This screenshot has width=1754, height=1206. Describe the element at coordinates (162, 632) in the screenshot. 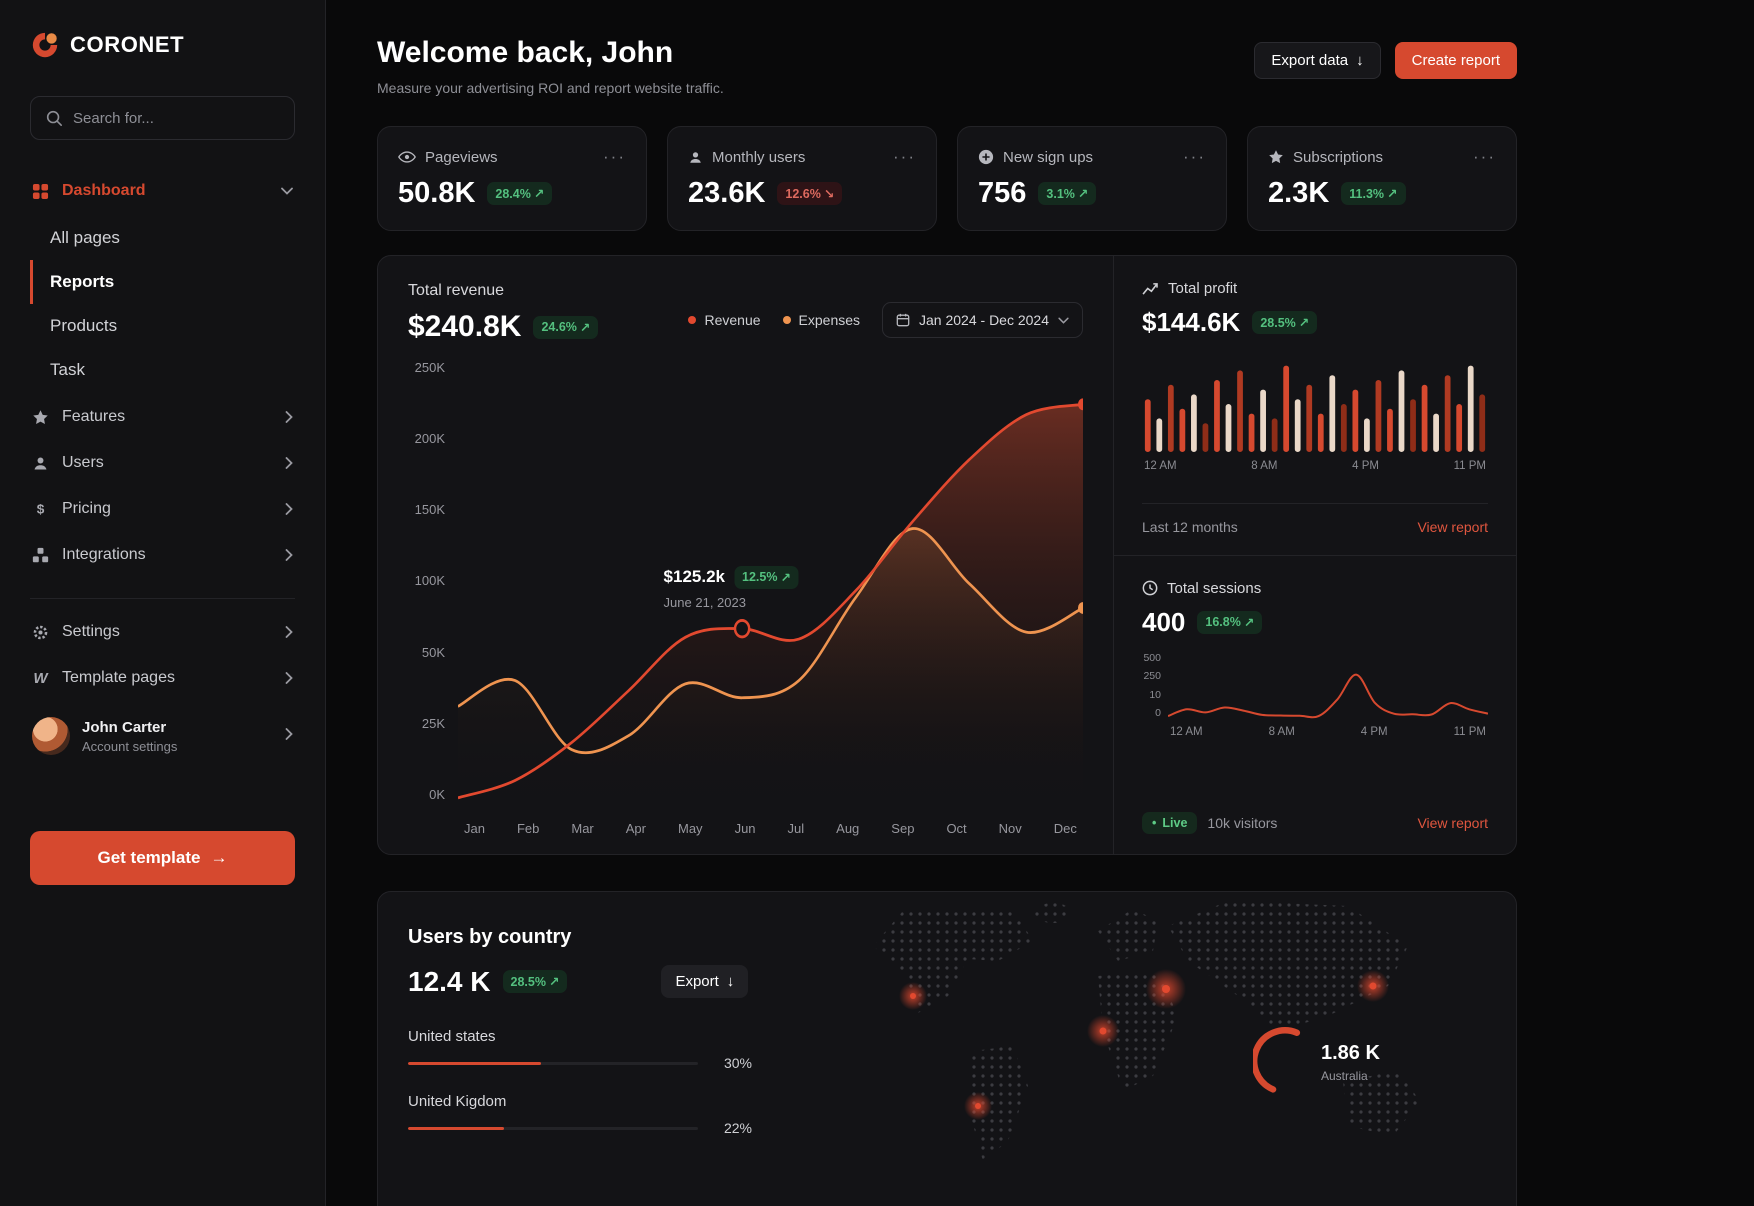

I see `sidebar-item-settings: Settings` at that location.